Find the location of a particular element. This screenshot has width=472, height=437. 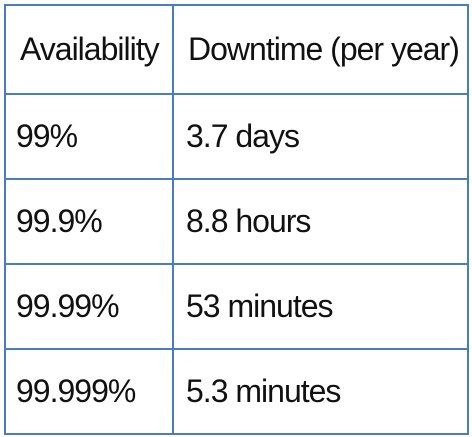

availability-cell: 99% is located at coordinates (89, 136).